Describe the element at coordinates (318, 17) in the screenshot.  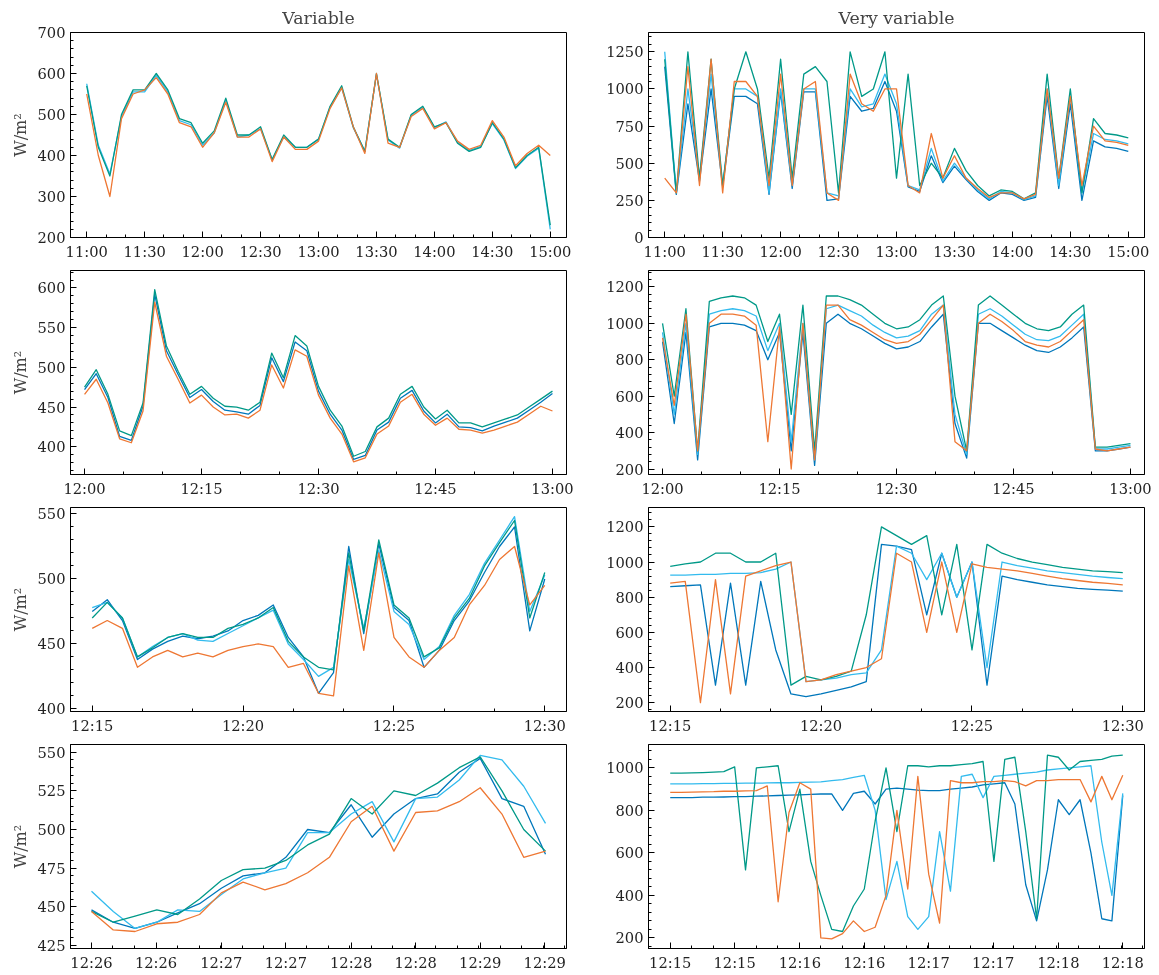
I see `chart-title: Variable` at that location.